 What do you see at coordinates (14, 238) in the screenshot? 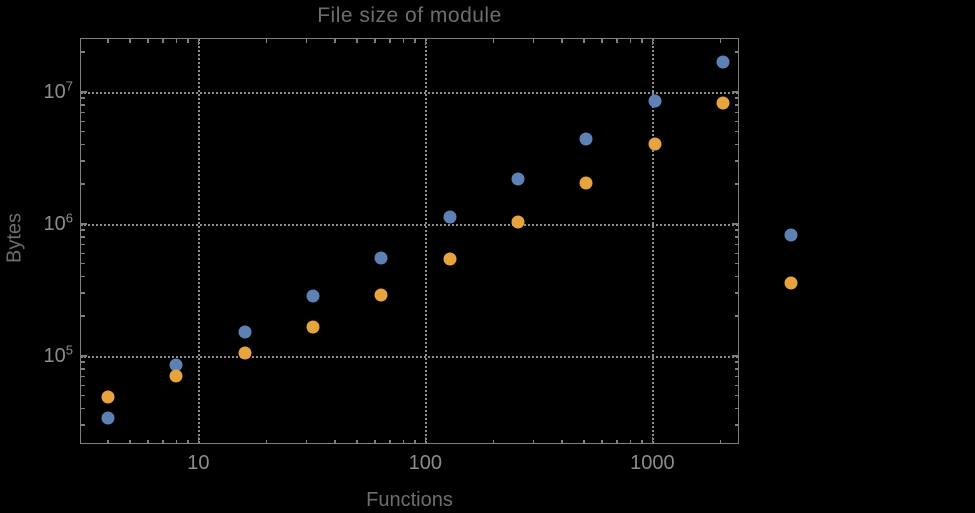
I see `y-axis-label: Bytes` at bounding box center [14, 238].